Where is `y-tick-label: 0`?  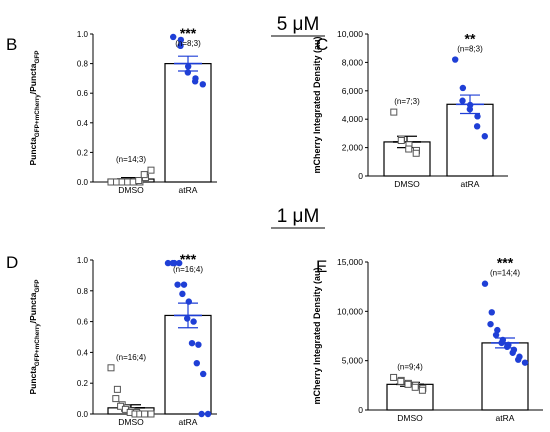
y-tick-label: 0 is located at coordinates (360, 176).